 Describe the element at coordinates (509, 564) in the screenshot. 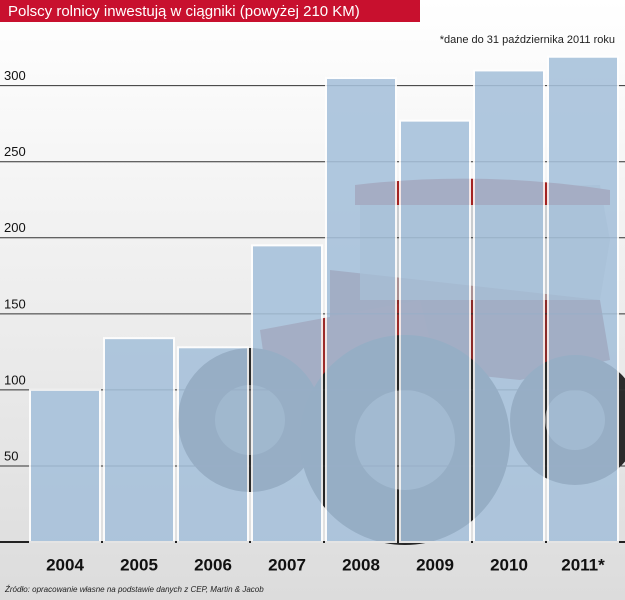

I see `x-tick-label: 2010` at that location.